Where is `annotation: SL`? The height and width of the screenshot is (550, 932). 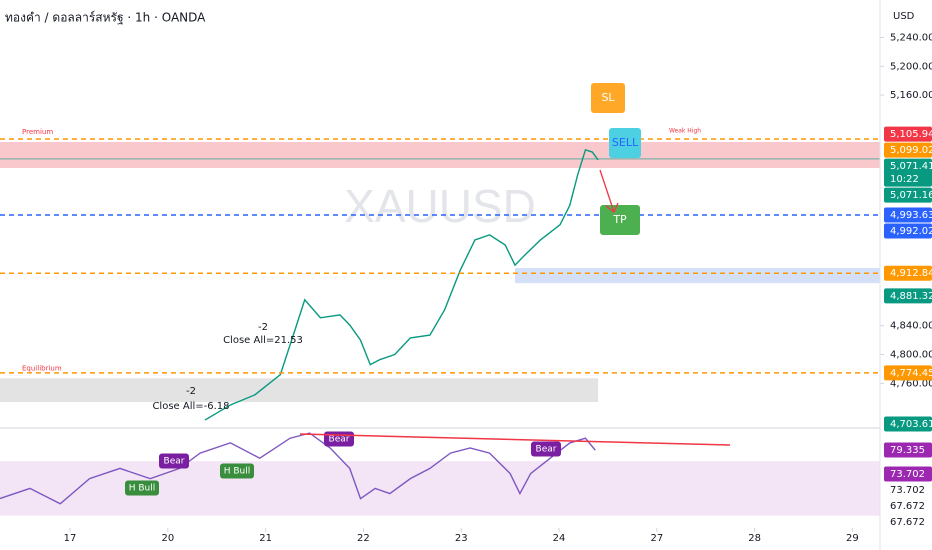
annotation: SL is located at coordinates (608, 97).